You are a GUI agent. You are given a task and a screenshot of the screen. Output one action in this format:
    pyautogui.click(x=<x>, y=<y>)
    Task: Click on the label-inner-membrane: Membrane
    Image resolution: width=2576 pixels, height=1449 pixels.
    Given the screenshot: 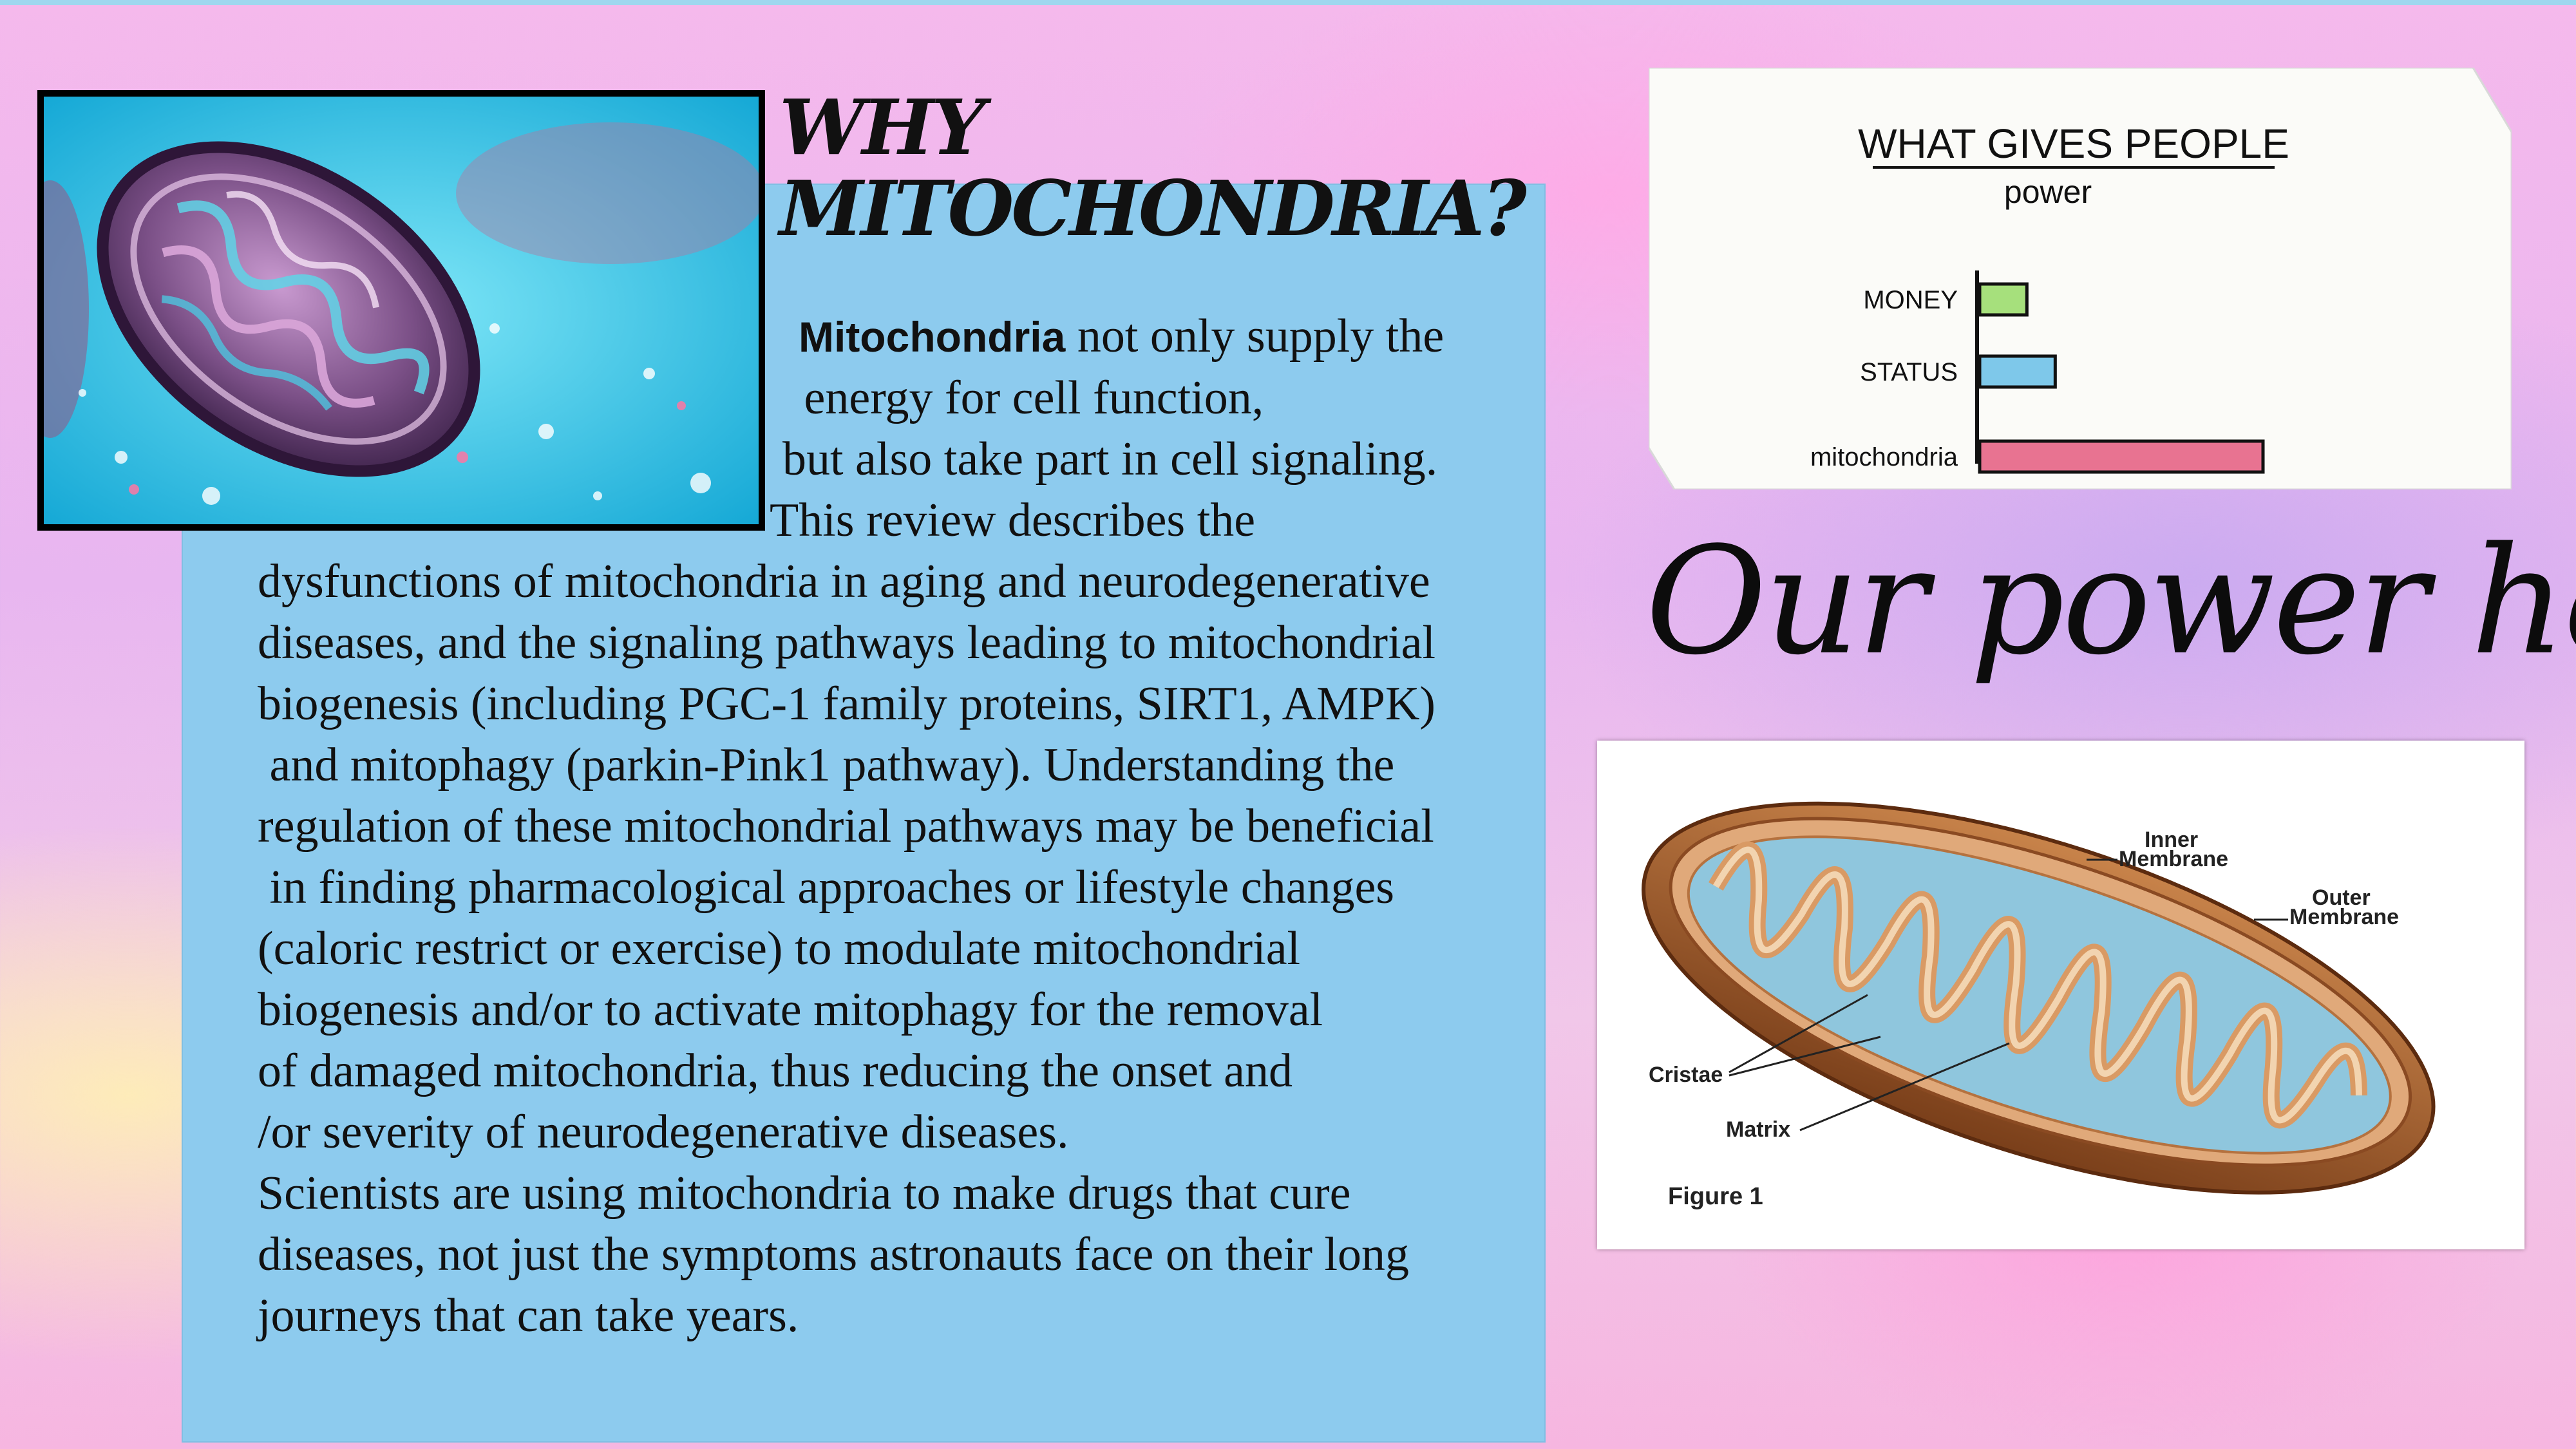 What is the action you would take?
    pyautogui.click(x=2173, y=859)
    